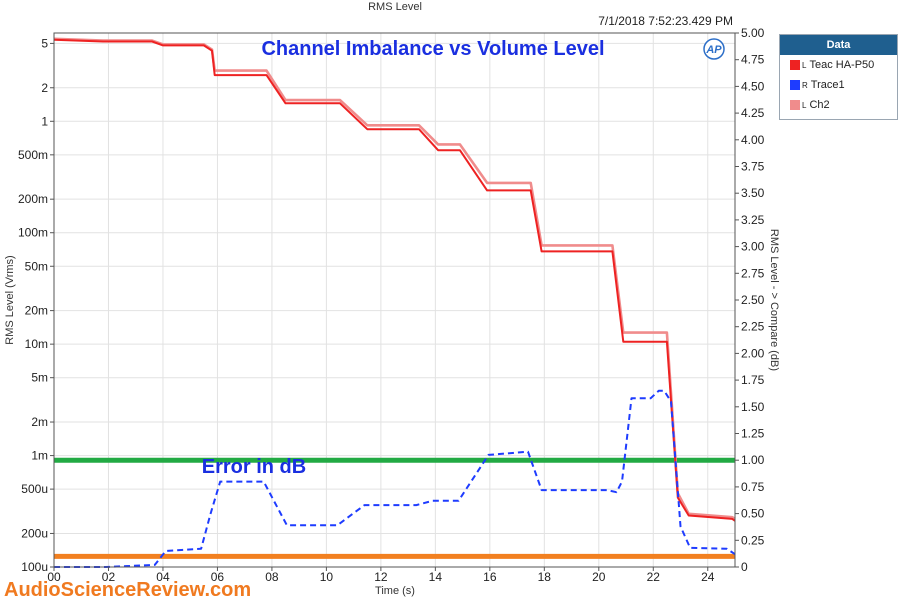 This screenshot has height=600, width=901. Describe the element at coordinates (127, 589) in the screenshot. I see `watermark: AudioScienceReview.com` at that location.